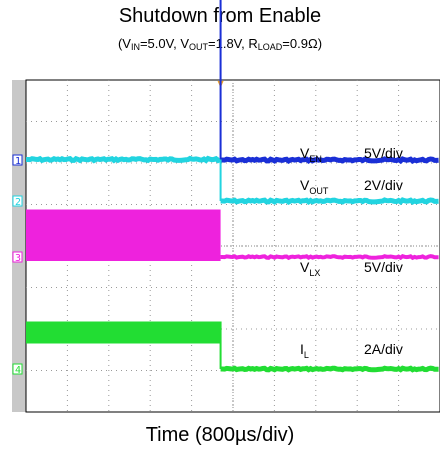  I want to click on trace-line-out-low, so click(329, 201).